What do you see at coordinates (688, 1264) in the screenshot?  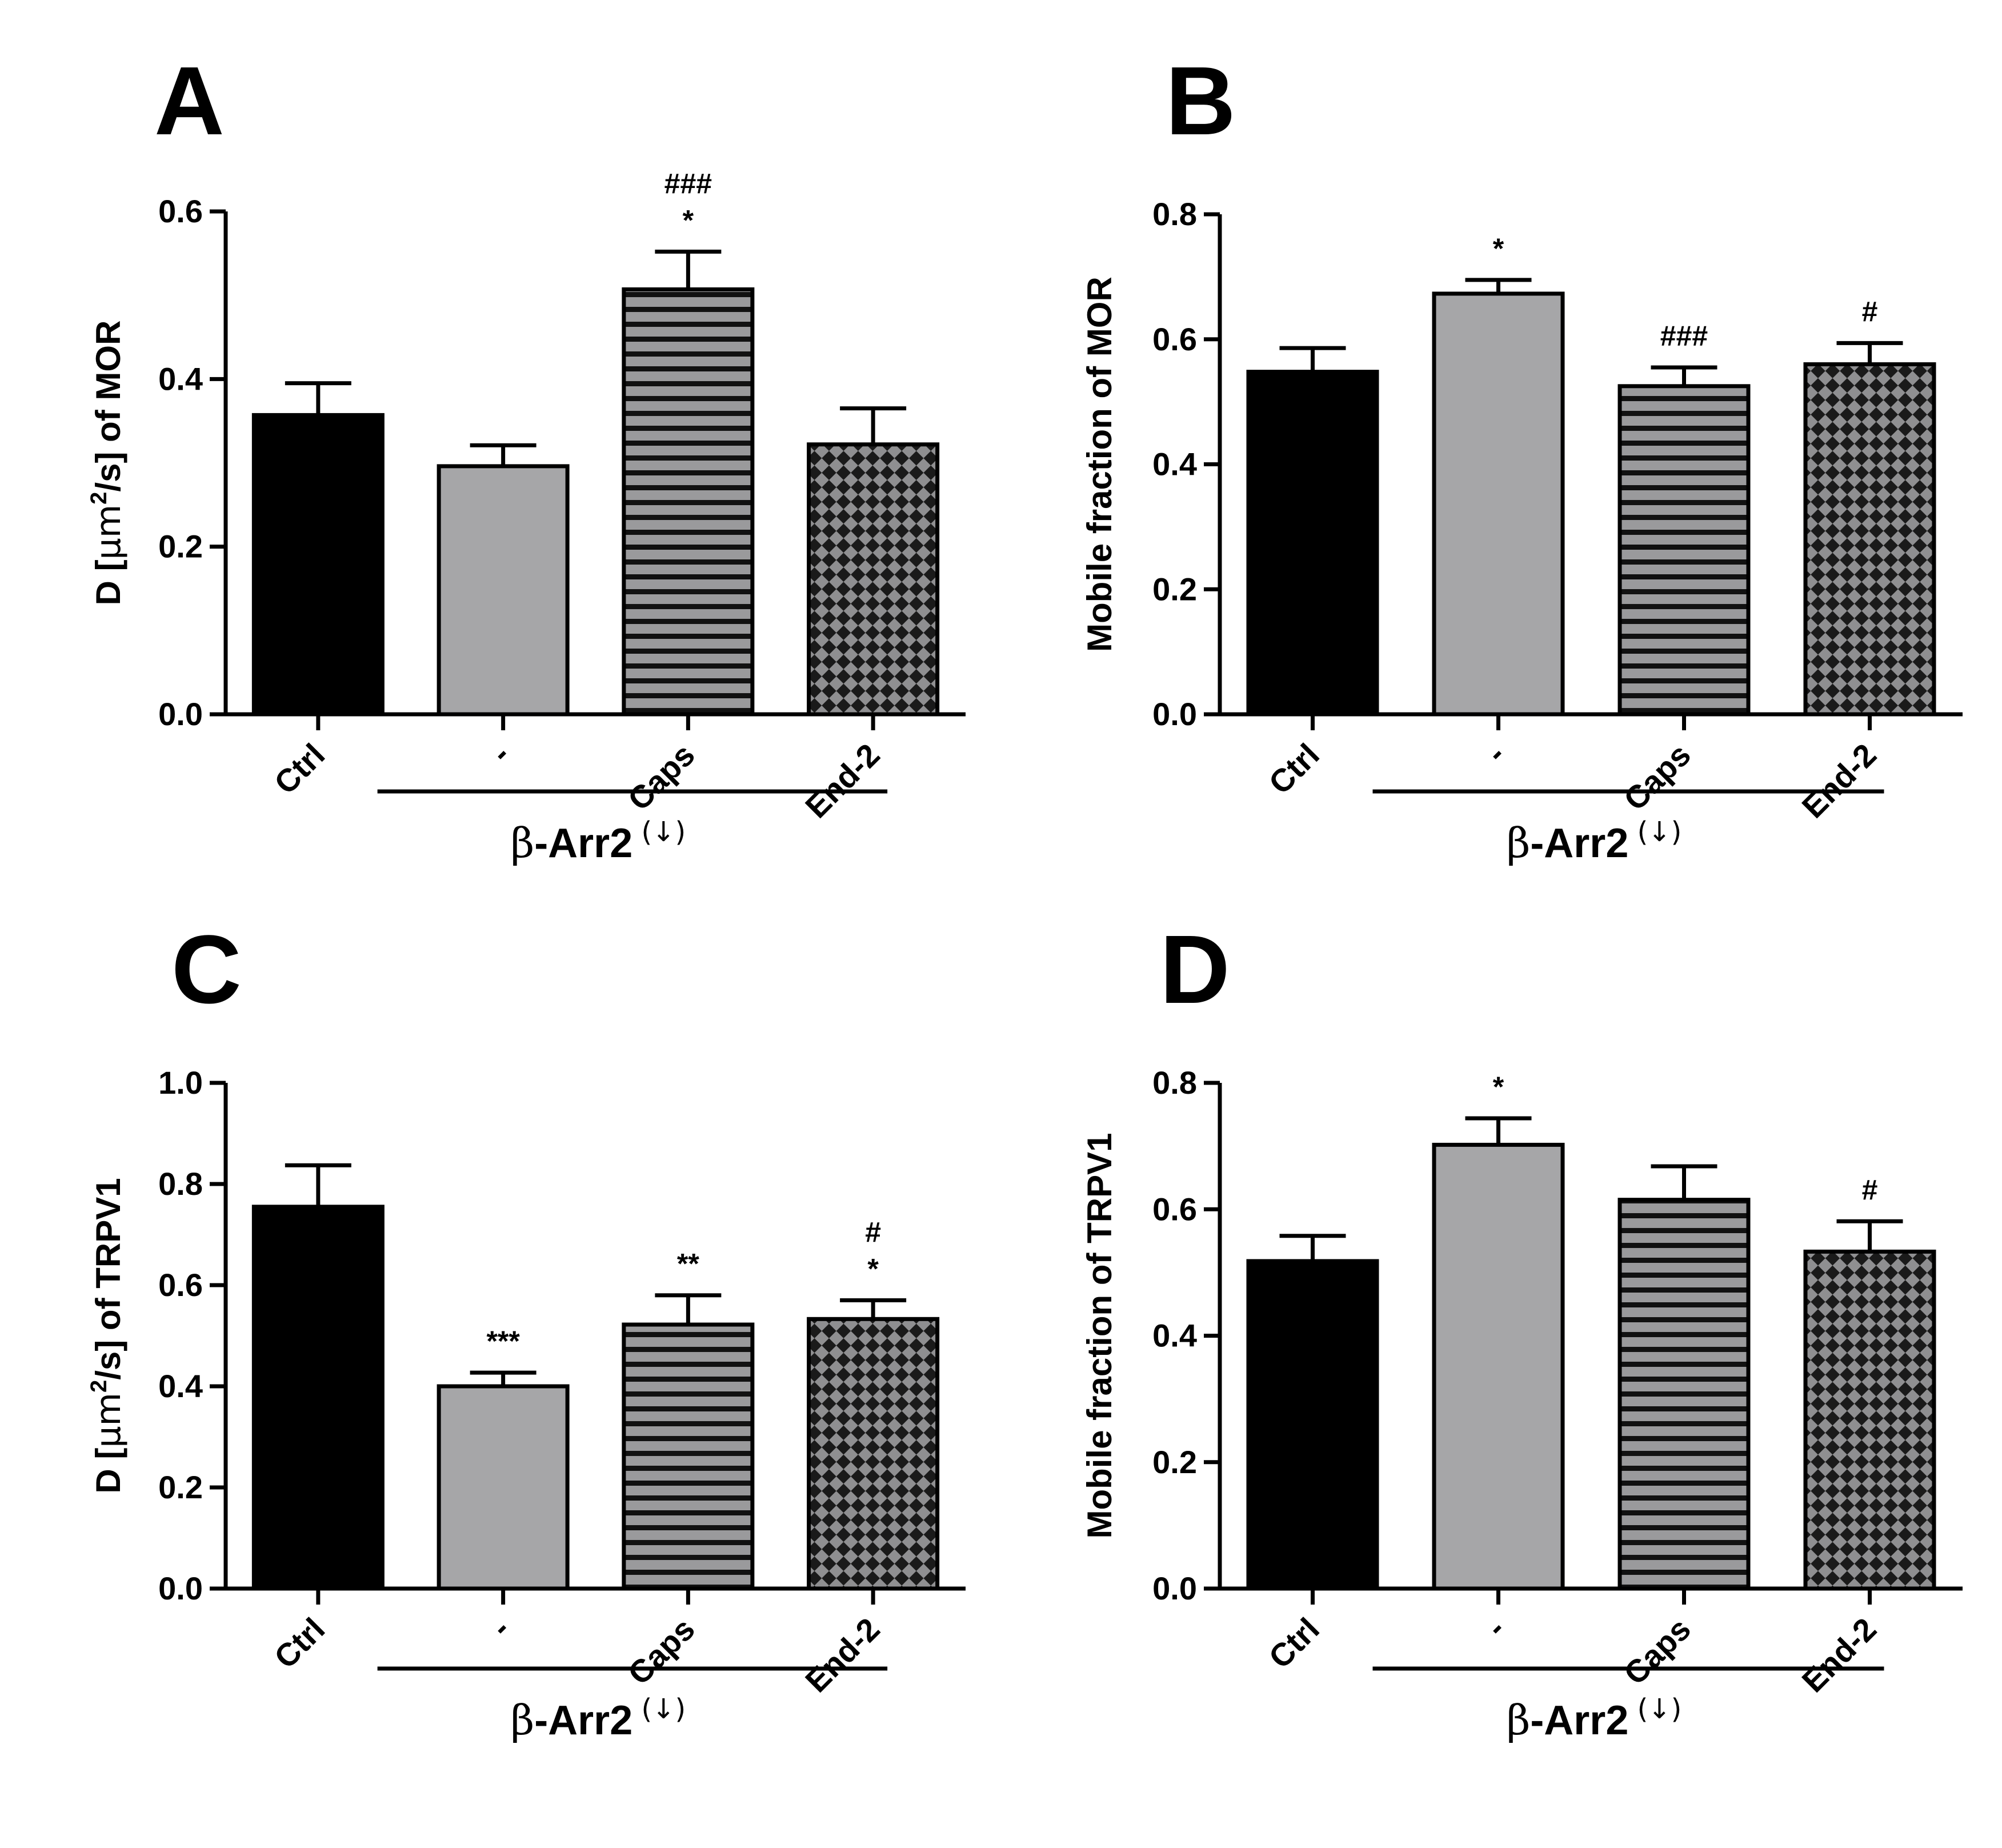 I see `significance-label: **` at bounding box center [688, 1264].